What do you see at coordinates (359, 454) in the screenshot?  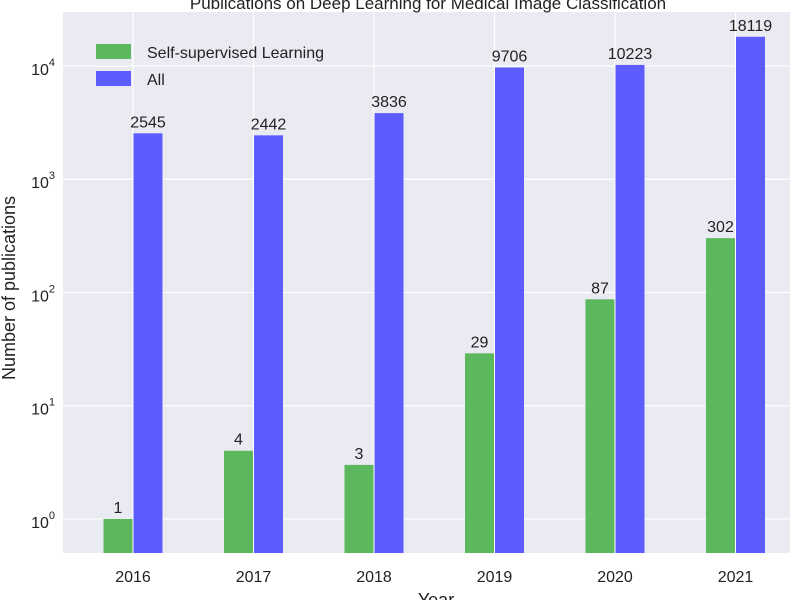 I see `data-label: 3` at bounding box center [359, 454].